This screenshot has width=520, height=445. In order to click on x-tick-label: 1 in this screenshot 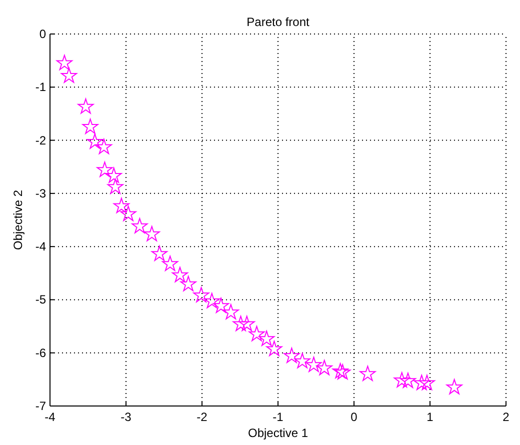, I will do `click(430, 417)`.